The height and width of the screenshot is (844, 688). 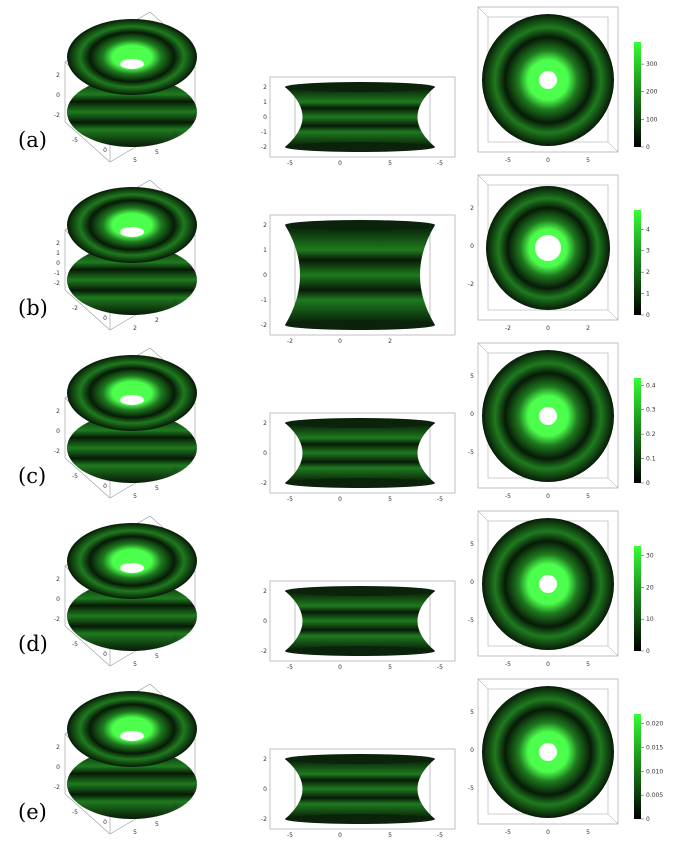 I want to click on colorbar-tick-label: 1, so click(x=648, y=294).